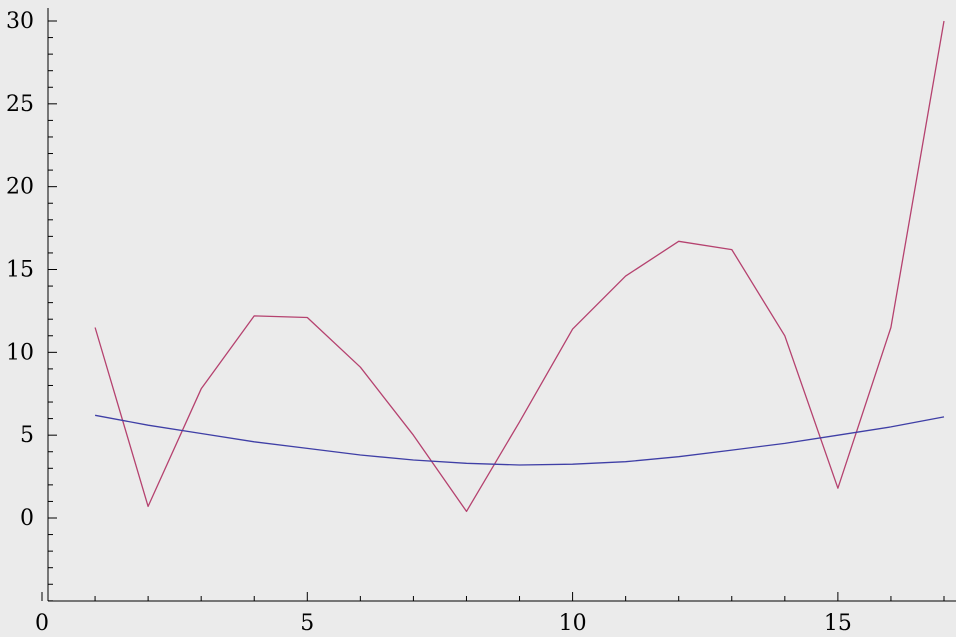 The width and height of the screenshot is (956, 637). What do you see at coordinates (42, 623) in the screenshot?
I see `x-tick-label: 0` at bounding box center [42, 623].